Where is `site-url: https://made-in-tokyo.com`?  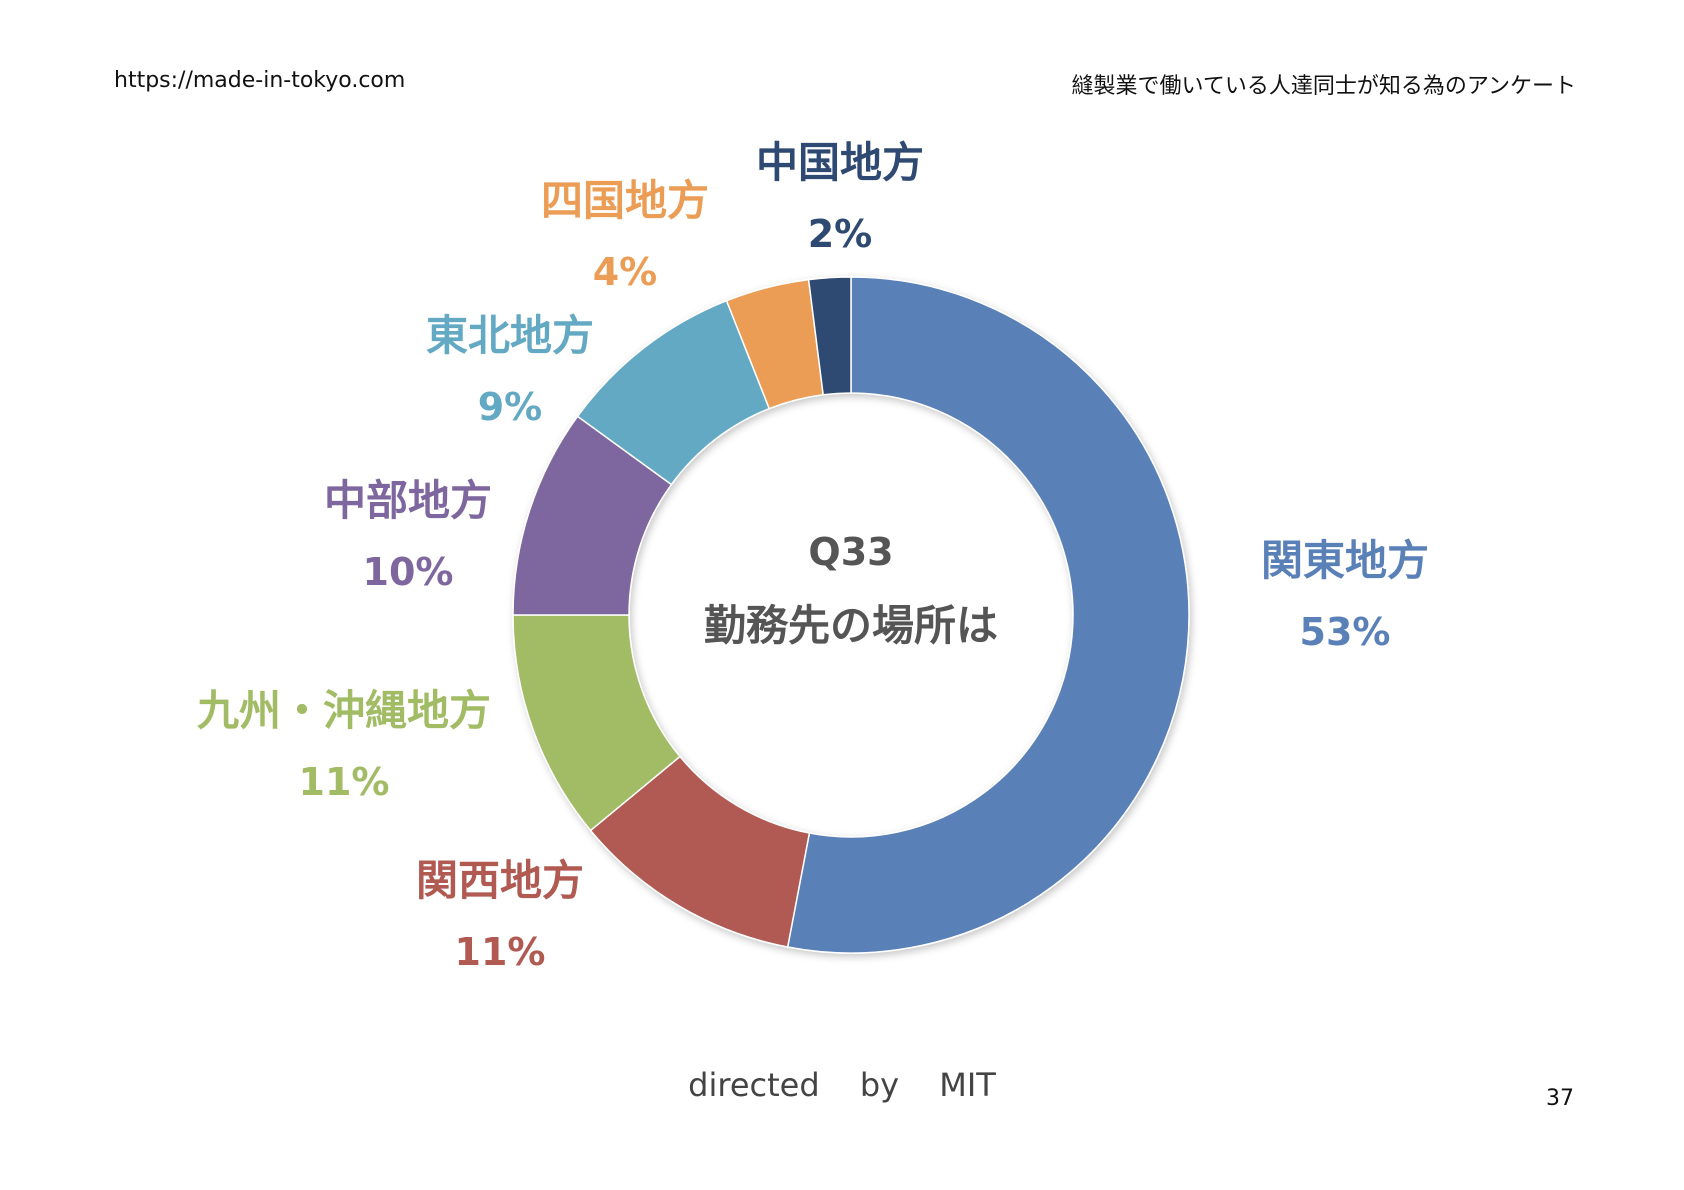
site-url: https://made-in-tokyo.com is located at coordinates (260, 80).